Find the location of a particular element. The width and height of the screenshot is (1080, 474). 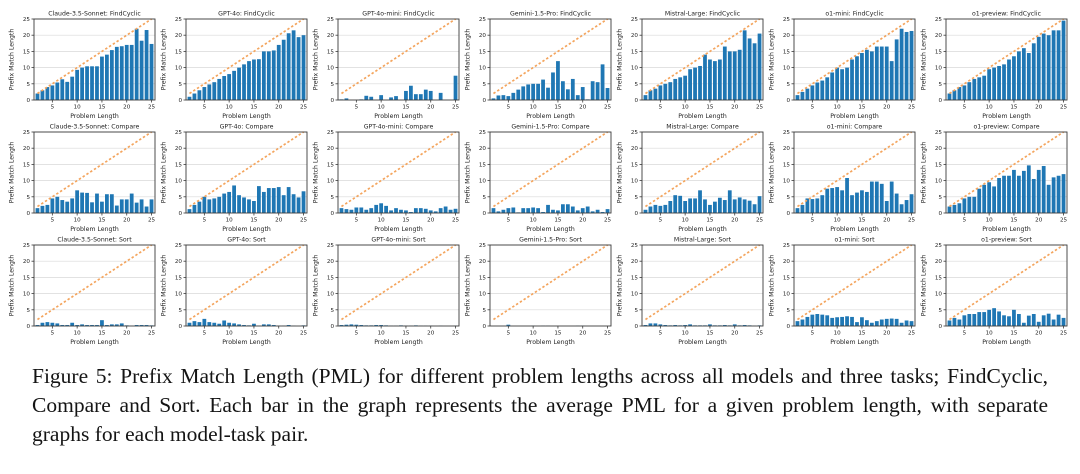

subplot-title: o1-preview: Sort is located at coordinates (1006, 240).